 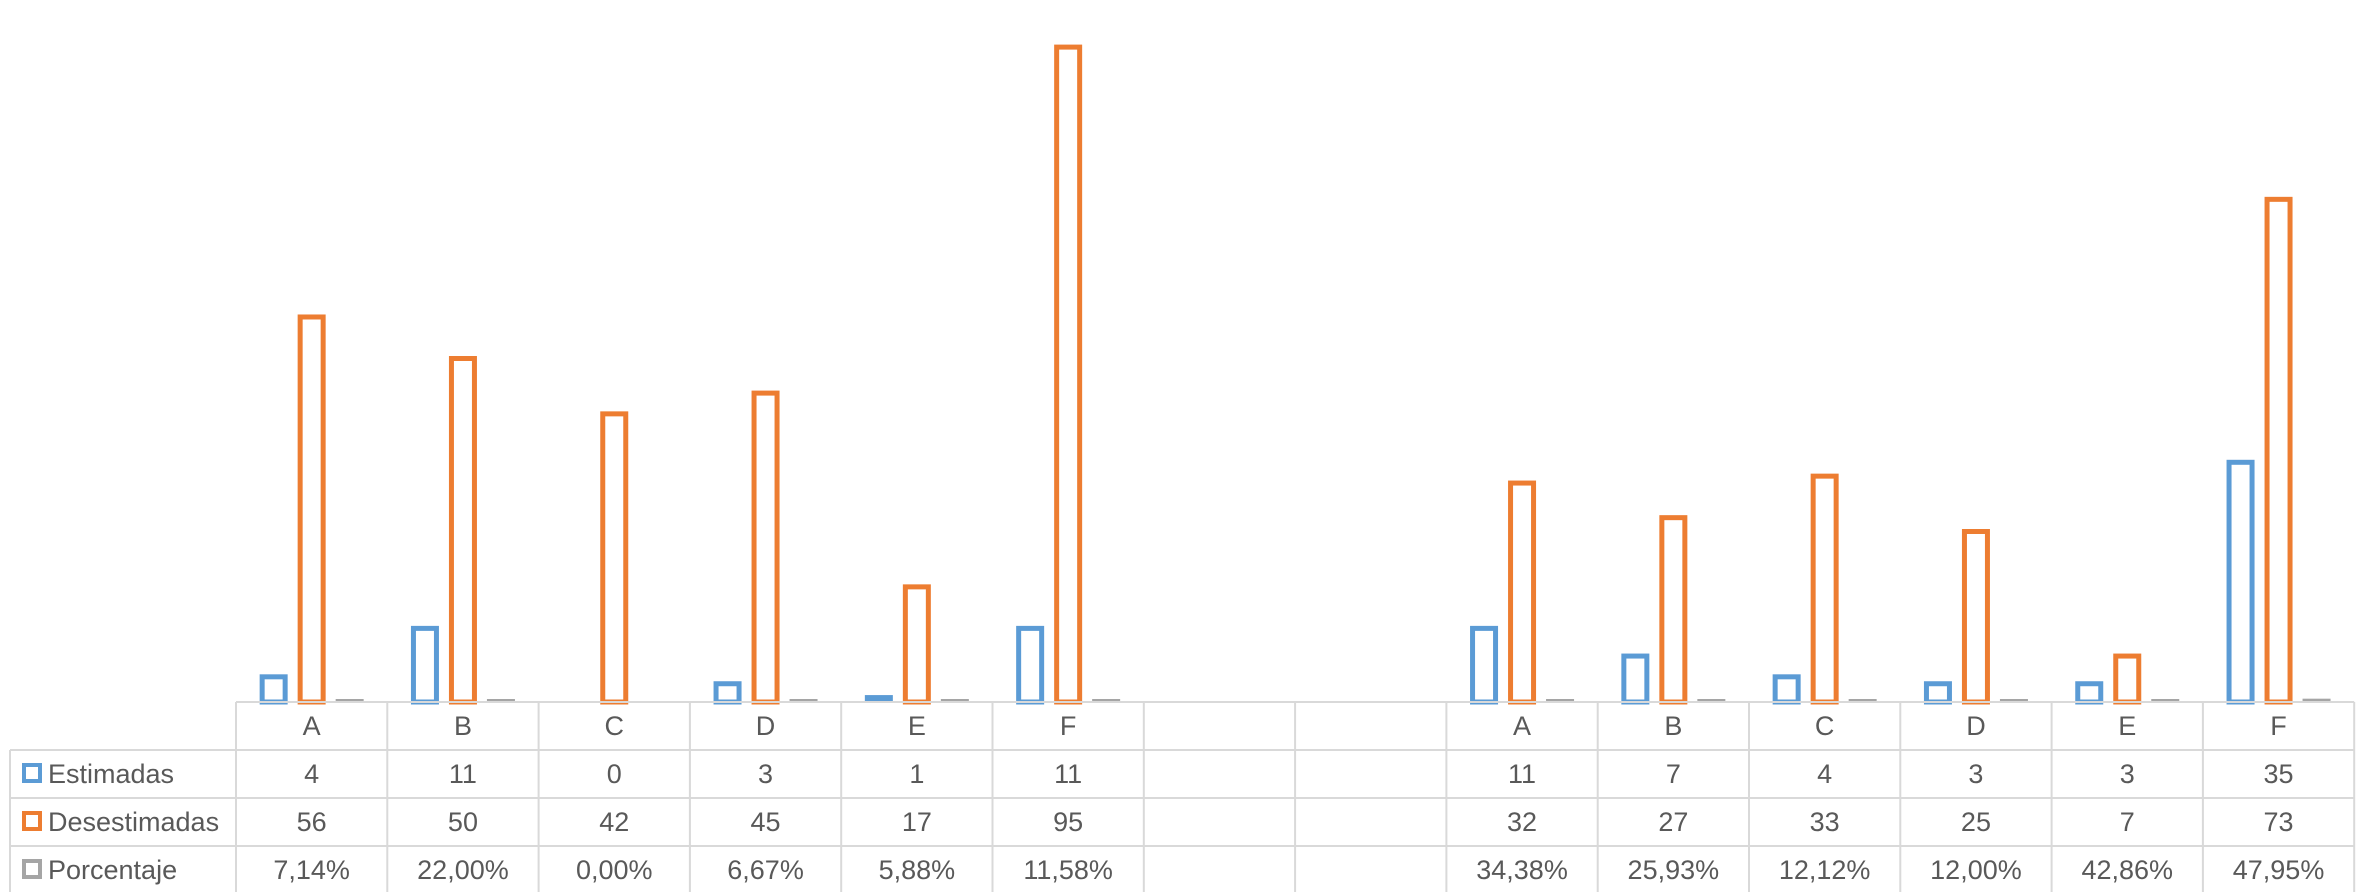 What do you see at coordinates (614, 558) in the screenshot?
I see `bar-desestimadas-g1-c` at bounding box center [614, 558].